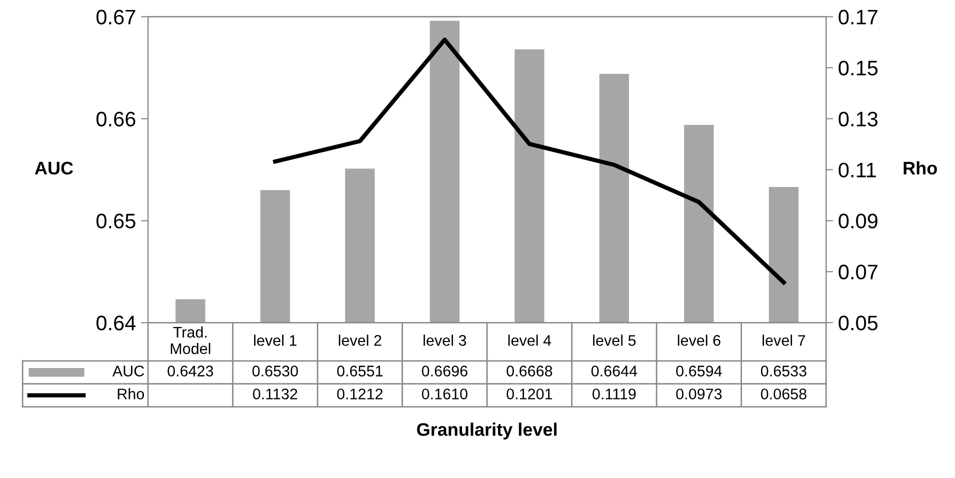 The image size is (955, 478). I want to click on data-label: 0.6668, so click(529, 371).